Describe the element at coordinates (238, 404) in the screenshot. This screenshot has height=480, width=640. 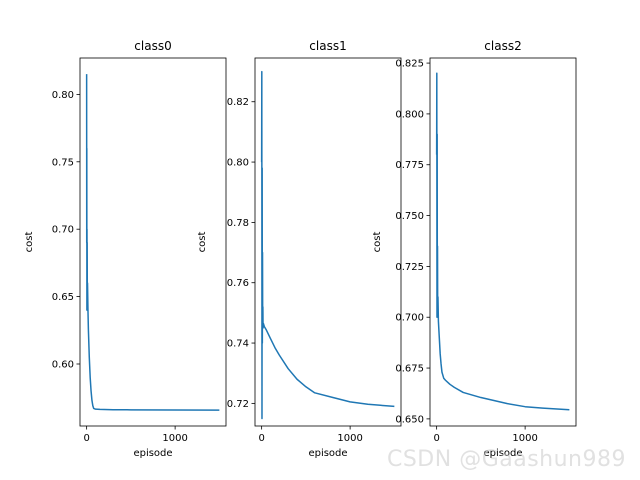
I see `y-tick-label: 0.72` at that location.